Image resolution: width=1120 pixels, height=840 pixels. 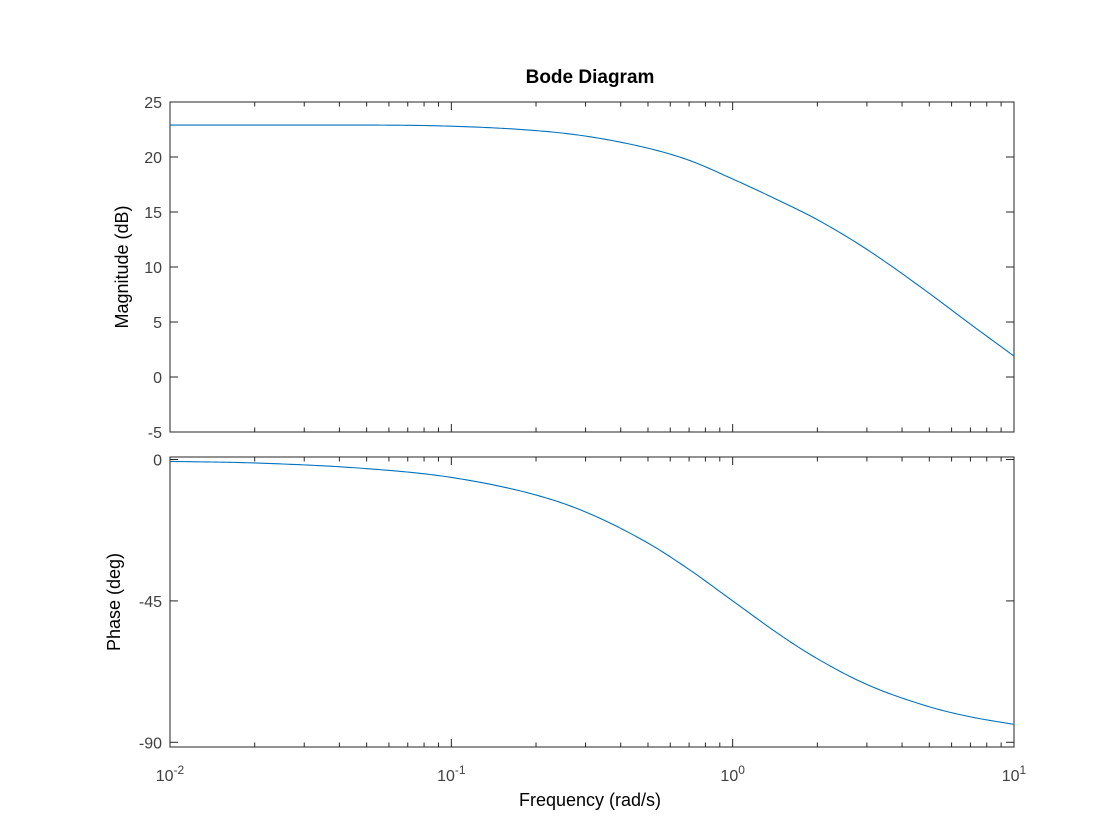 I want to click on y-tick-label: 5, so click(x=157, y=323).